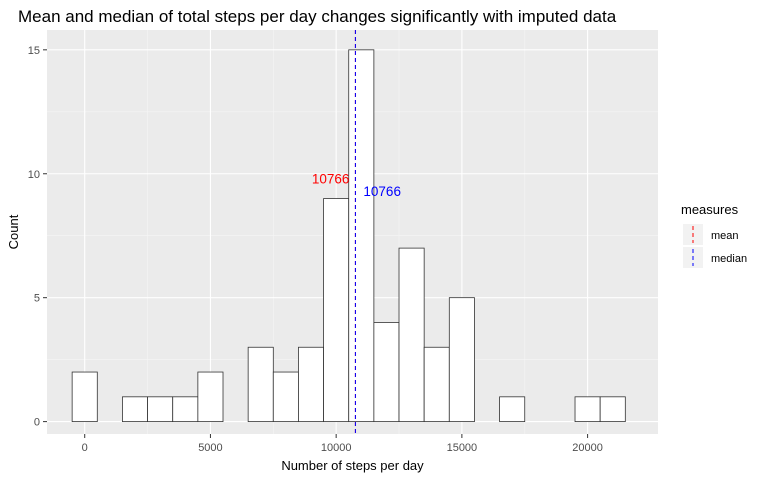 Image resolution: width=768 pixels, height=480 pixels. Describe the element at coordinates (352, 465) in the screenshot. I see `x-axis-title: Number of steps per day` at that location.